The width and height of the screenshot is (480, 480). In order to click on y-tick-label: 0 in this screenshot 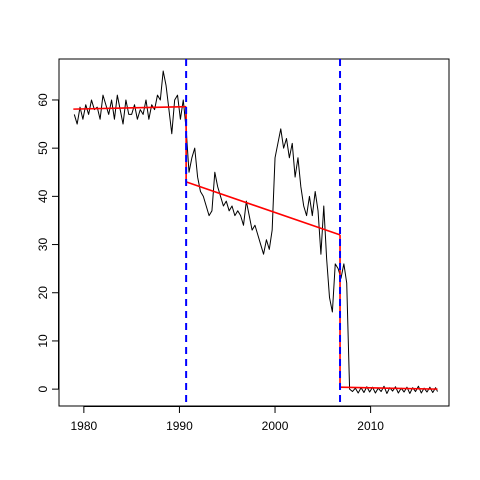, I will do `click(43, 388)`.